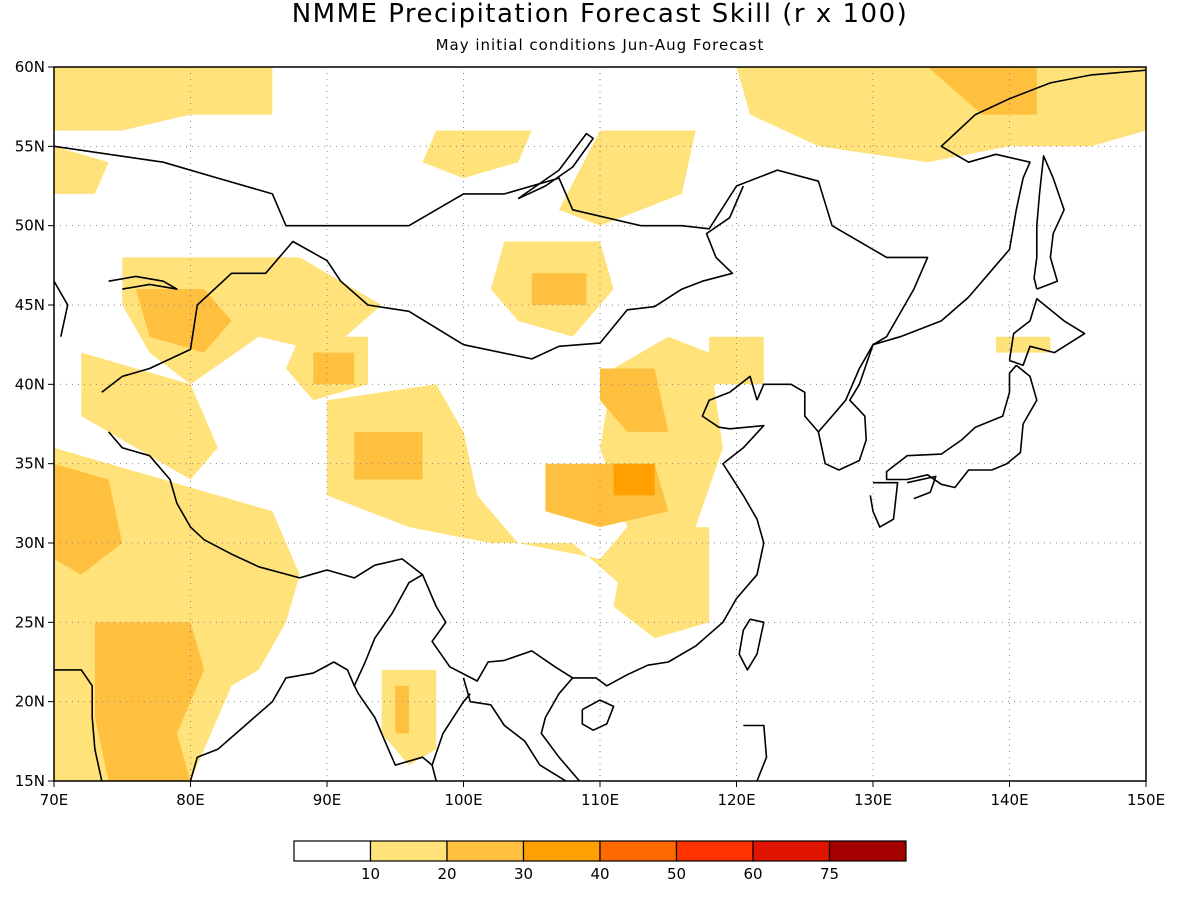 The height and width of the screenshot is (900, 1200). Describe the element at coordinates (829, 874) in the screenshot. I see `colorbar-label: 75` at that location.